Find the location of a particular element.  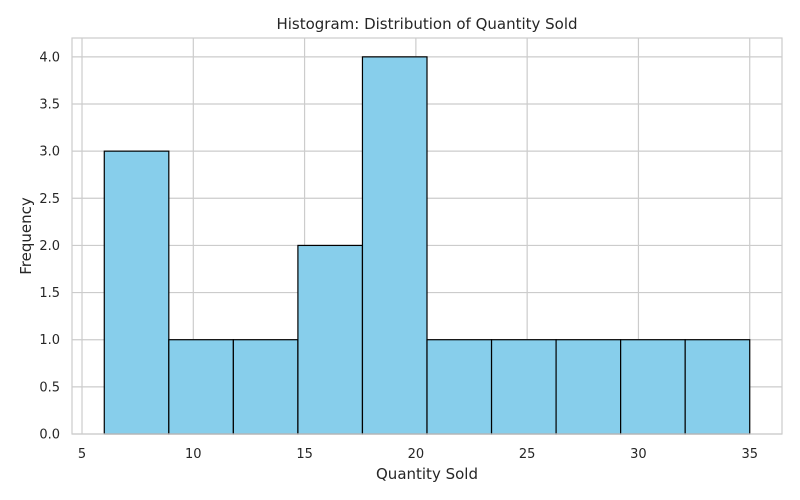

y-axis-label: Frequency is located at coordinates (26, 236).